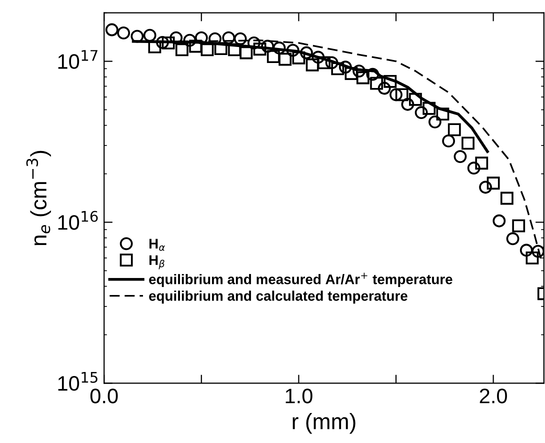 Image resolution: width=545 pixels, height=443 pixels. What do you see at coordinates (493, 396) in the screenshot?
I see `x-tick-label: 2.0` at bounding box center [493, 396].